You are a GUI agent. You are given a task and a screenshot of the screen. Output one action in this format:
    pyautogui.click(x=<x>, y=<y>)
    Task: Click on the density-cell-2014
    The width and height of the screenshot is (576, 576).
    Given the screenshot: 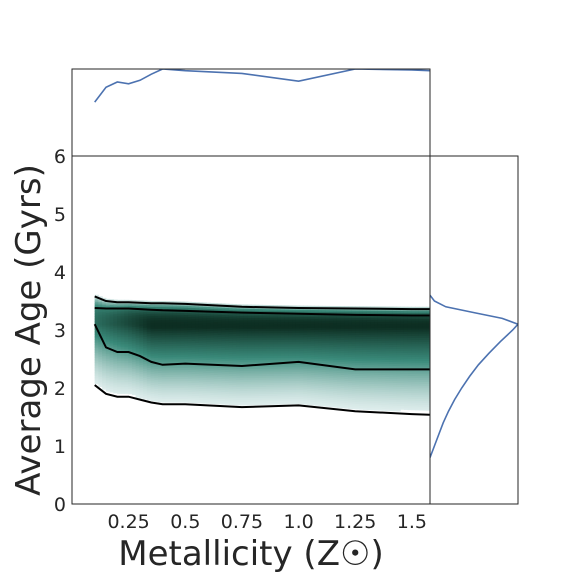 What is the action you would take?
    pyautogui.click(x=231, y=321)
    